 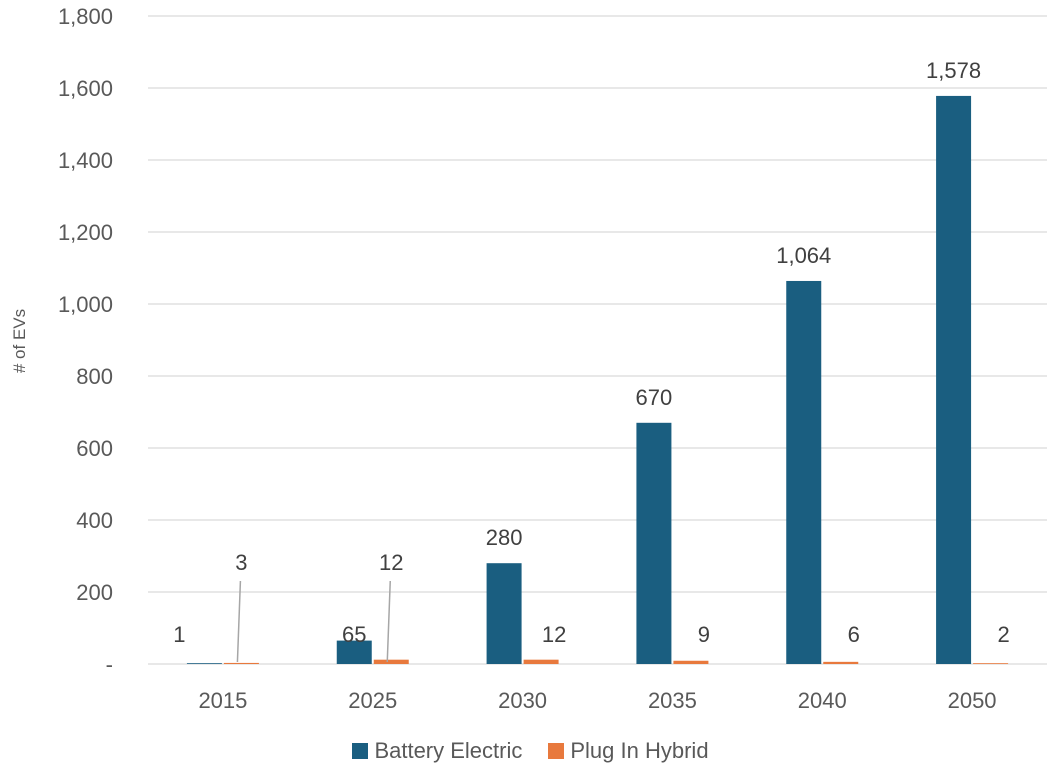 I want to click on y-tick-label: 800, so click(x=94, y=376).